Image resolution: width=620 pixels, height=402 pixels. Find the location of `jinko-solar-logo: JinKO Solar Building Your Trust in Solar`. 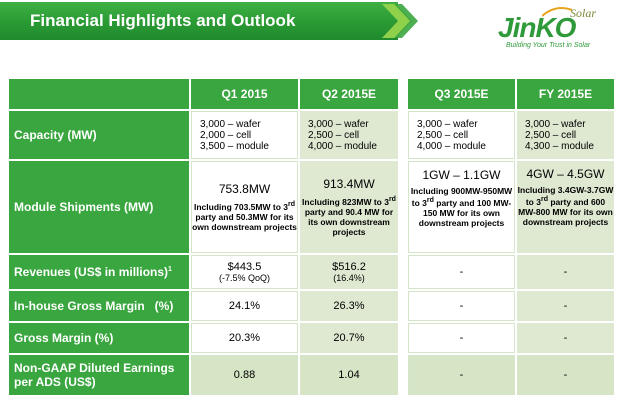

jinko-solar-logo: JinKO Solar Building Your Trust in Solar is located at coordinates (557, 30).